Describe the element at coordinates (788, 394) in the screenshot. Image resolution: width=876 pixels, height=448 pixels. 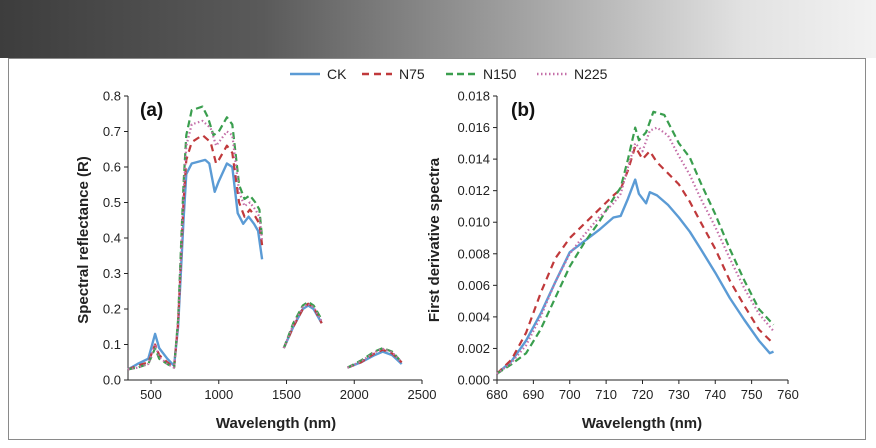
I see `x-tick-label-b: 760` at that location.